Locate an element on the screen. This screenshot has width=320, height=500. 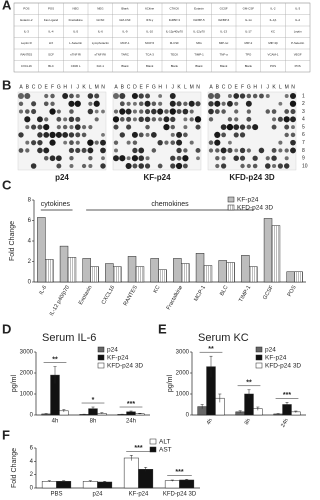
x-tick-label: KC is located at coordinates (157, 290).